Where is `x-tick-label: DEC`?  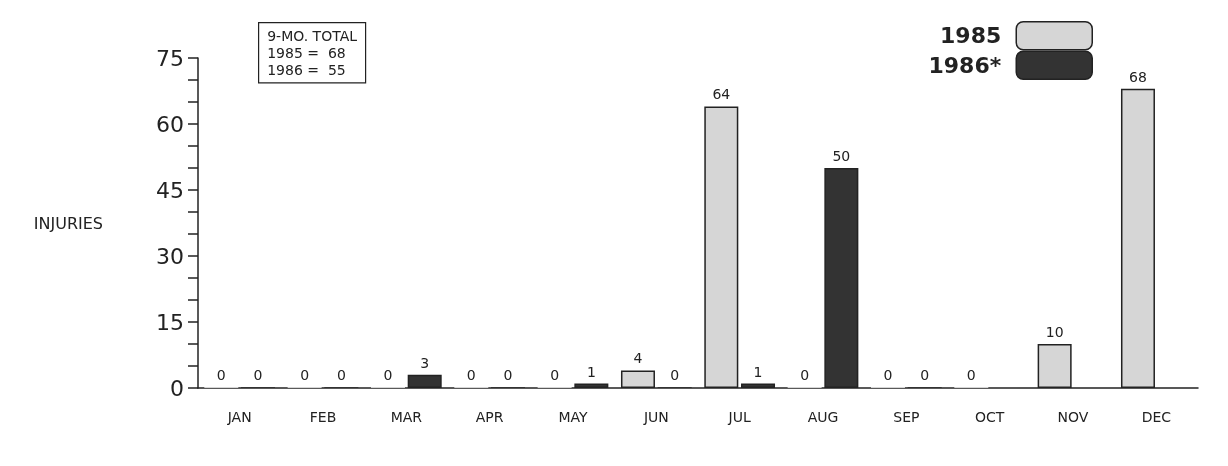 x-tick-label: DEC is located at coordinates (1156, 417).